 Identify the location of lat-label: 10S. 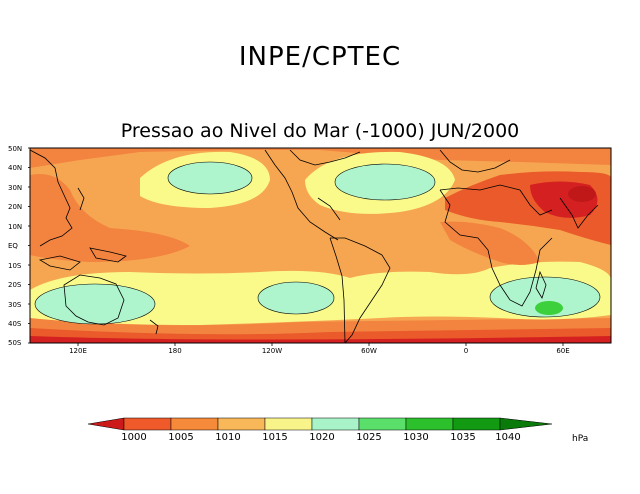
(15, 266).